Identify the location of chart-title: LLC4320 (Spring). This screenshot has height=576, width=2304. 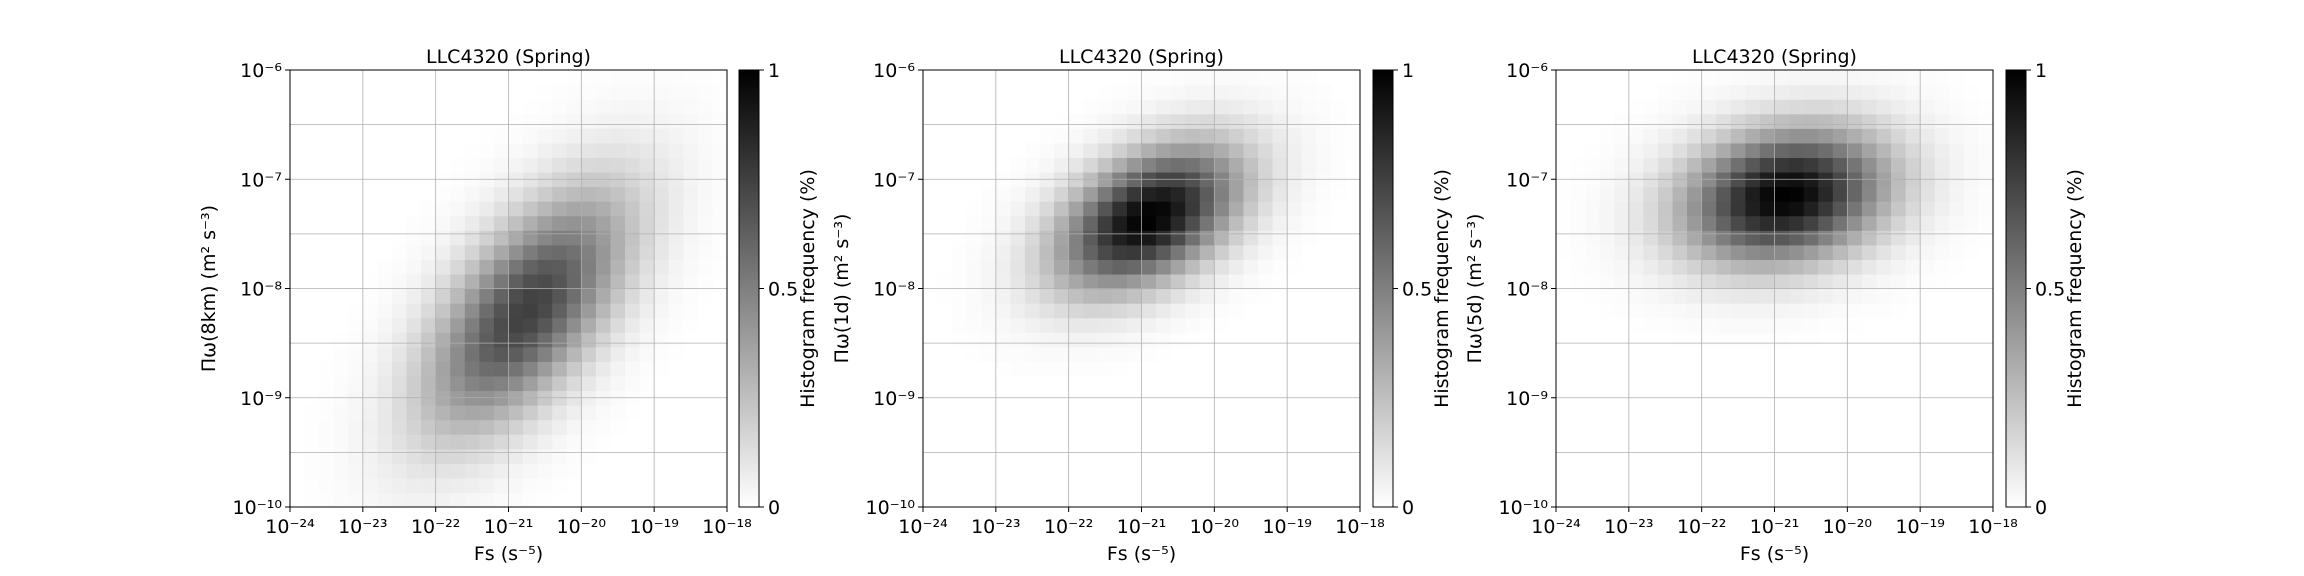
(508, 57).